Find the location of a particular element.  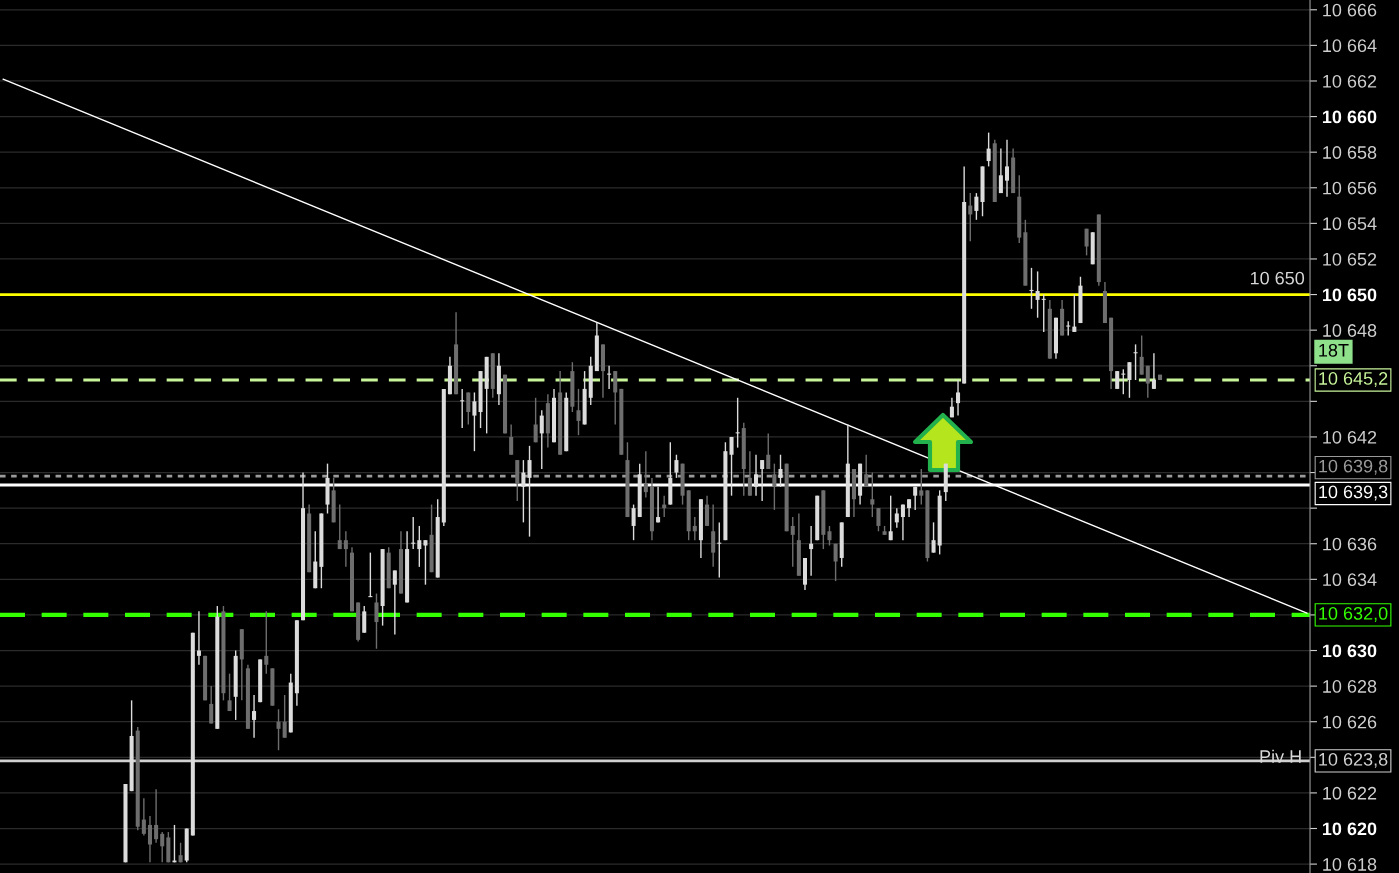

y-tick-label: 10 648 is located at coordinates (1350, 330).